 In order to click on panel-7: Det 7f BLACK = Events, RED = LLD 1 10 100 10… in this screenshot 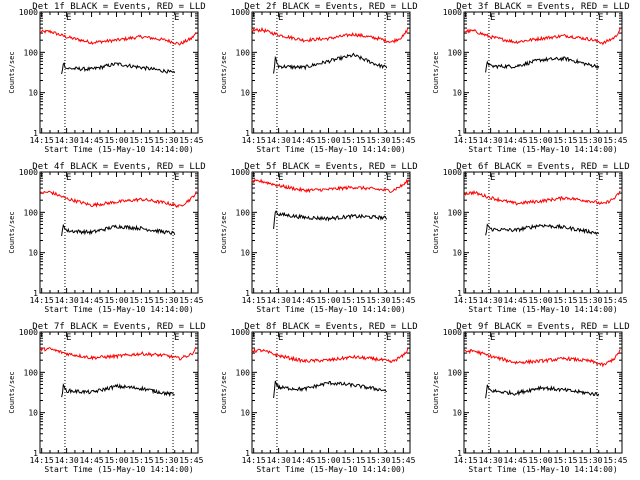, I will do `click(107, 398)`.